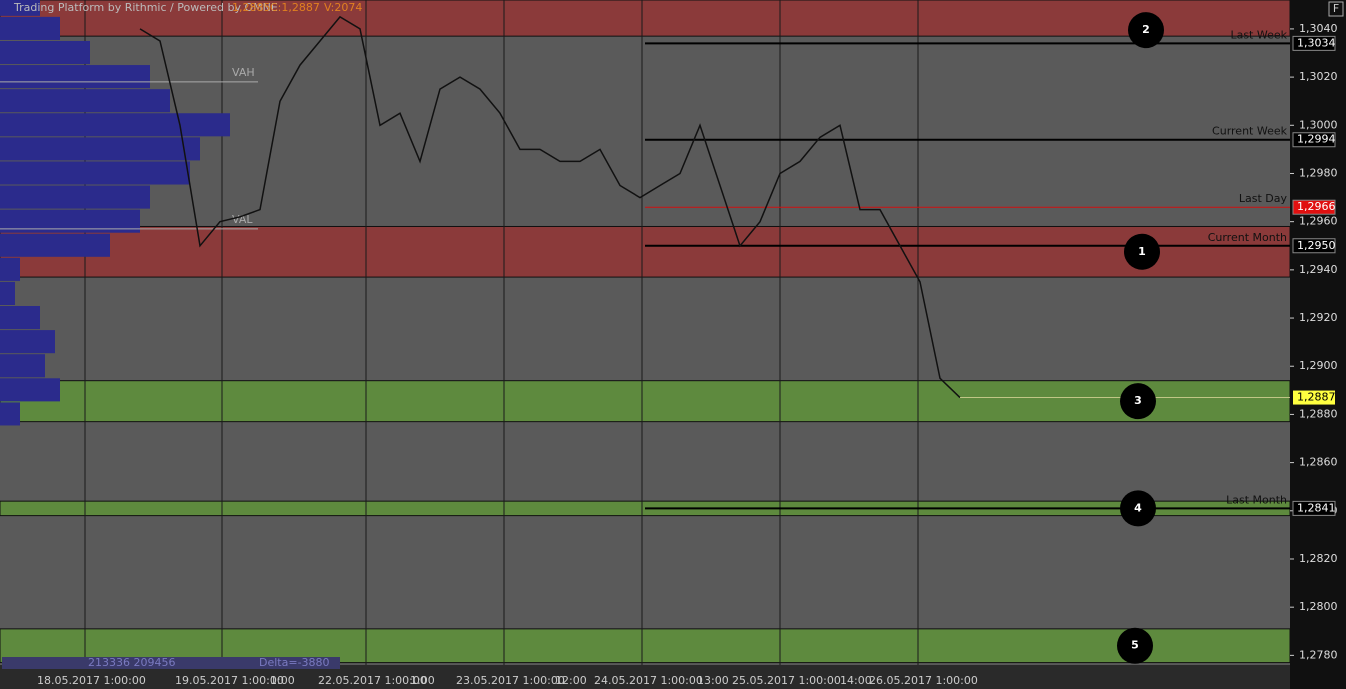  I want to click on level-name: Current Week, so click(1250, 131).